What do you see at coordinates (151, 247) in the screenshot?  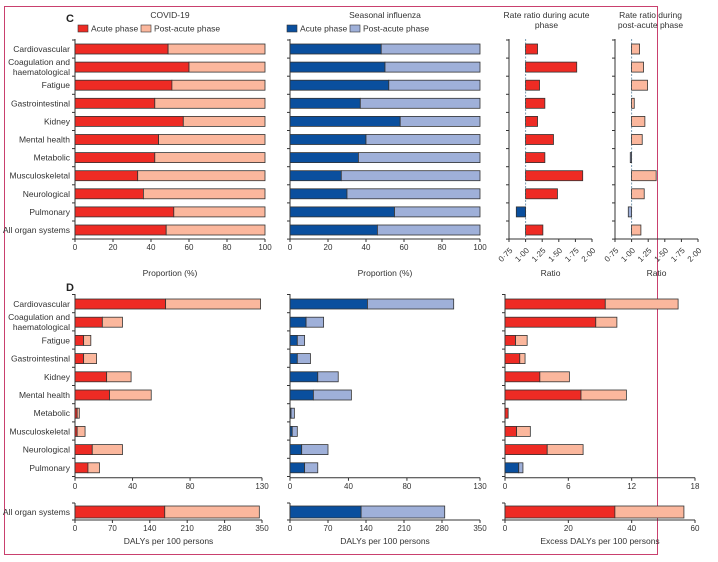 I see `c-covid-x-tick-label: 40` at bounding box center [151, 247].